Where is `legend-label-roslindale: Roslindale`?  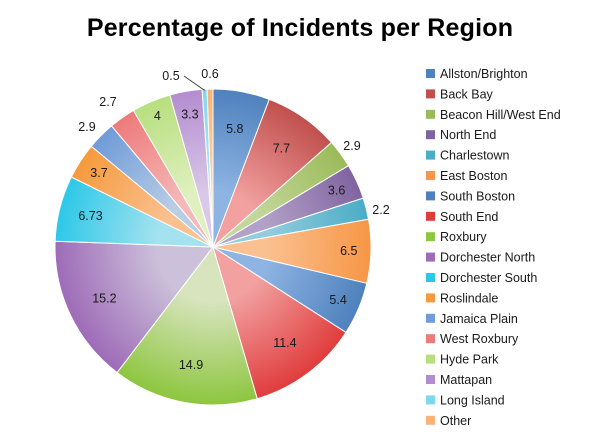 legend-label-roslindale: Roslindale is located at coordinates (469, 298).